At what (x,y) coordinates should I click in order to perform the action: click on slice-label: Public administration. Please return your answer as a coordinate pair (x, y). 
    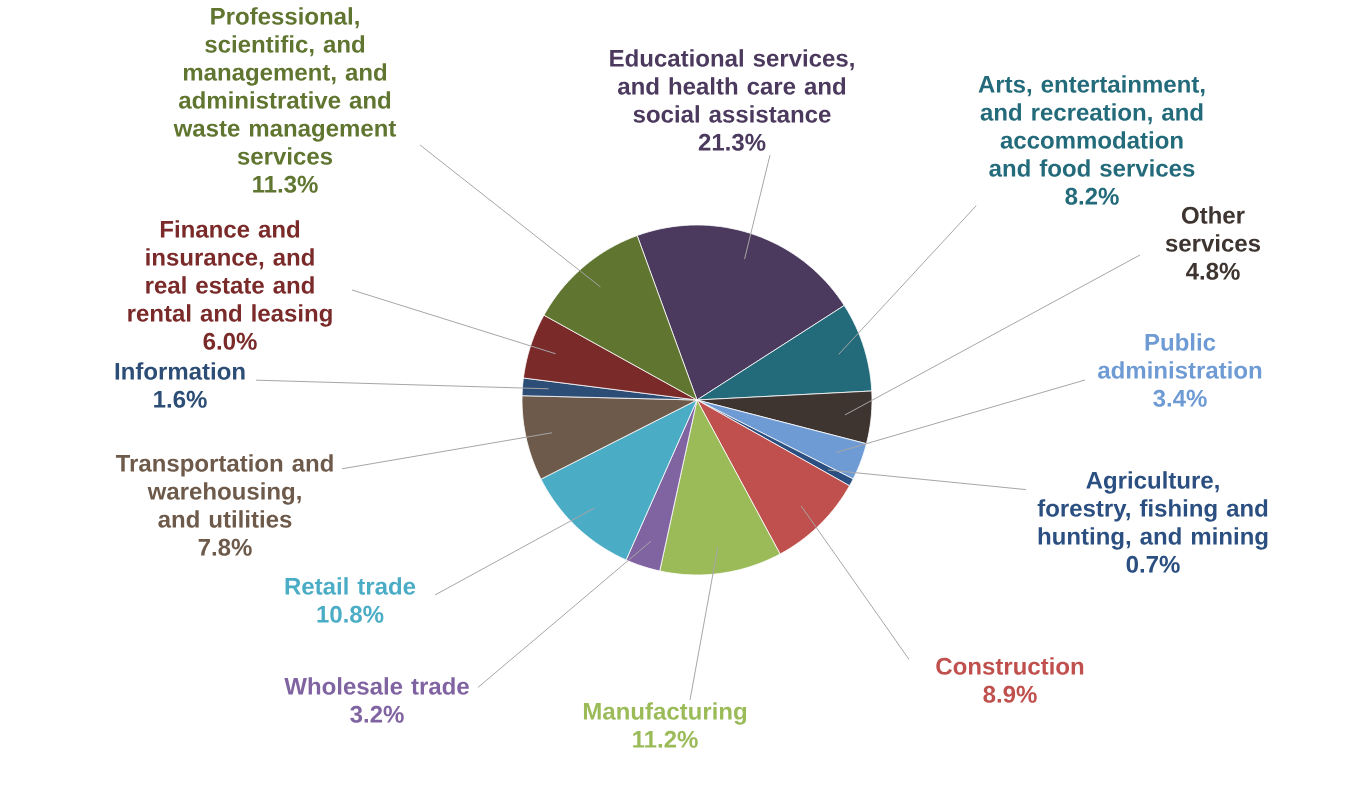
    Looking at the image, I should click on (1180, 356).